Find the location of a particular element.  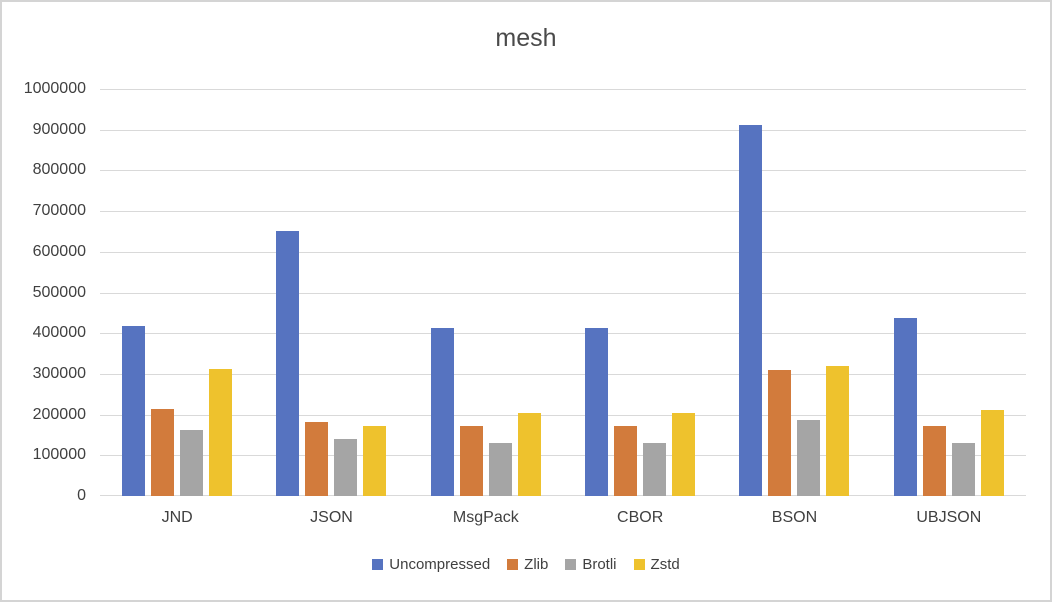

bar-group-msgpack is located at coordinates (486, 292).